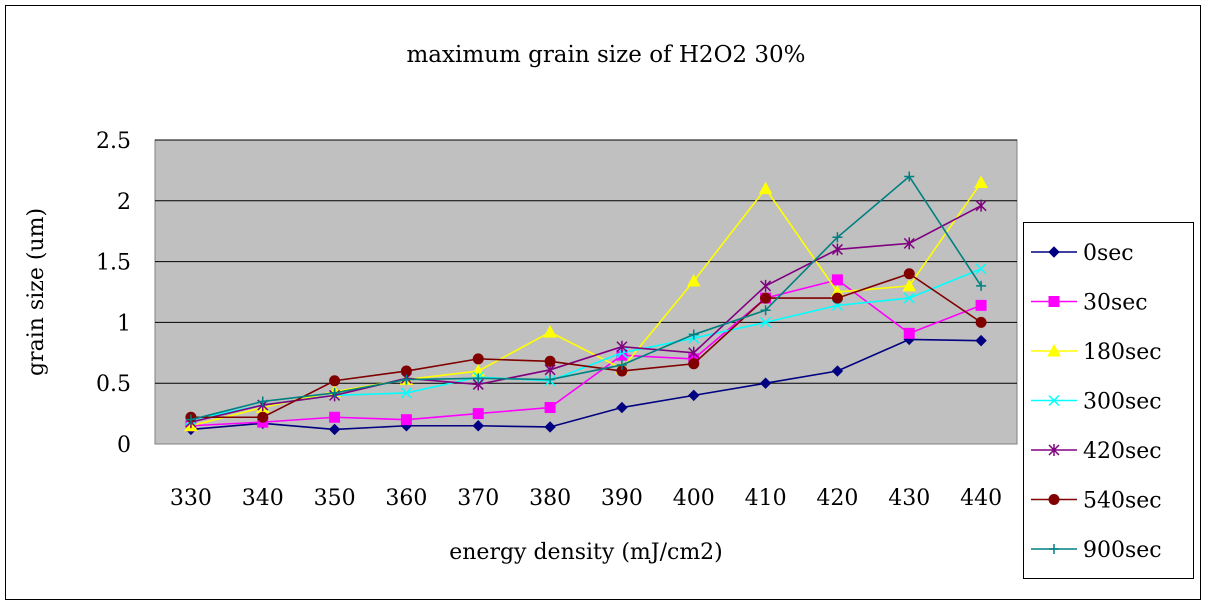 The width and height of the screenshot is (1207, 610). What do you see at coordinates (1122, 352) in the screenshot?
I see `legend-label: 180sec` at bounding box center [1122, 352].